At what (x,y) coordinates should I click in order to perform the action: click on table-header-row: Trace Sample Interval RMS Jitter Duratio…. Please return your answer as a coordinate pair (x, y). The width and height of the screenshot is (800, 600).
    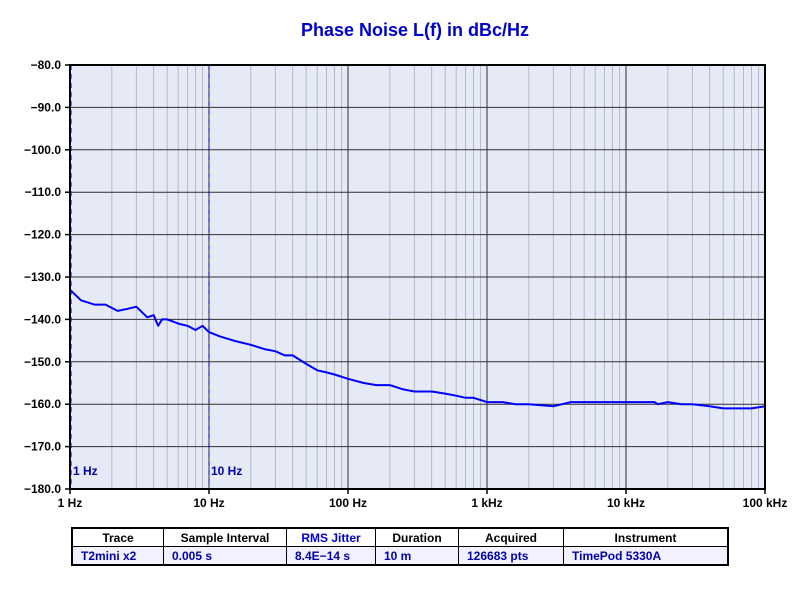
    Looking at the image, I should click on (400, 537).